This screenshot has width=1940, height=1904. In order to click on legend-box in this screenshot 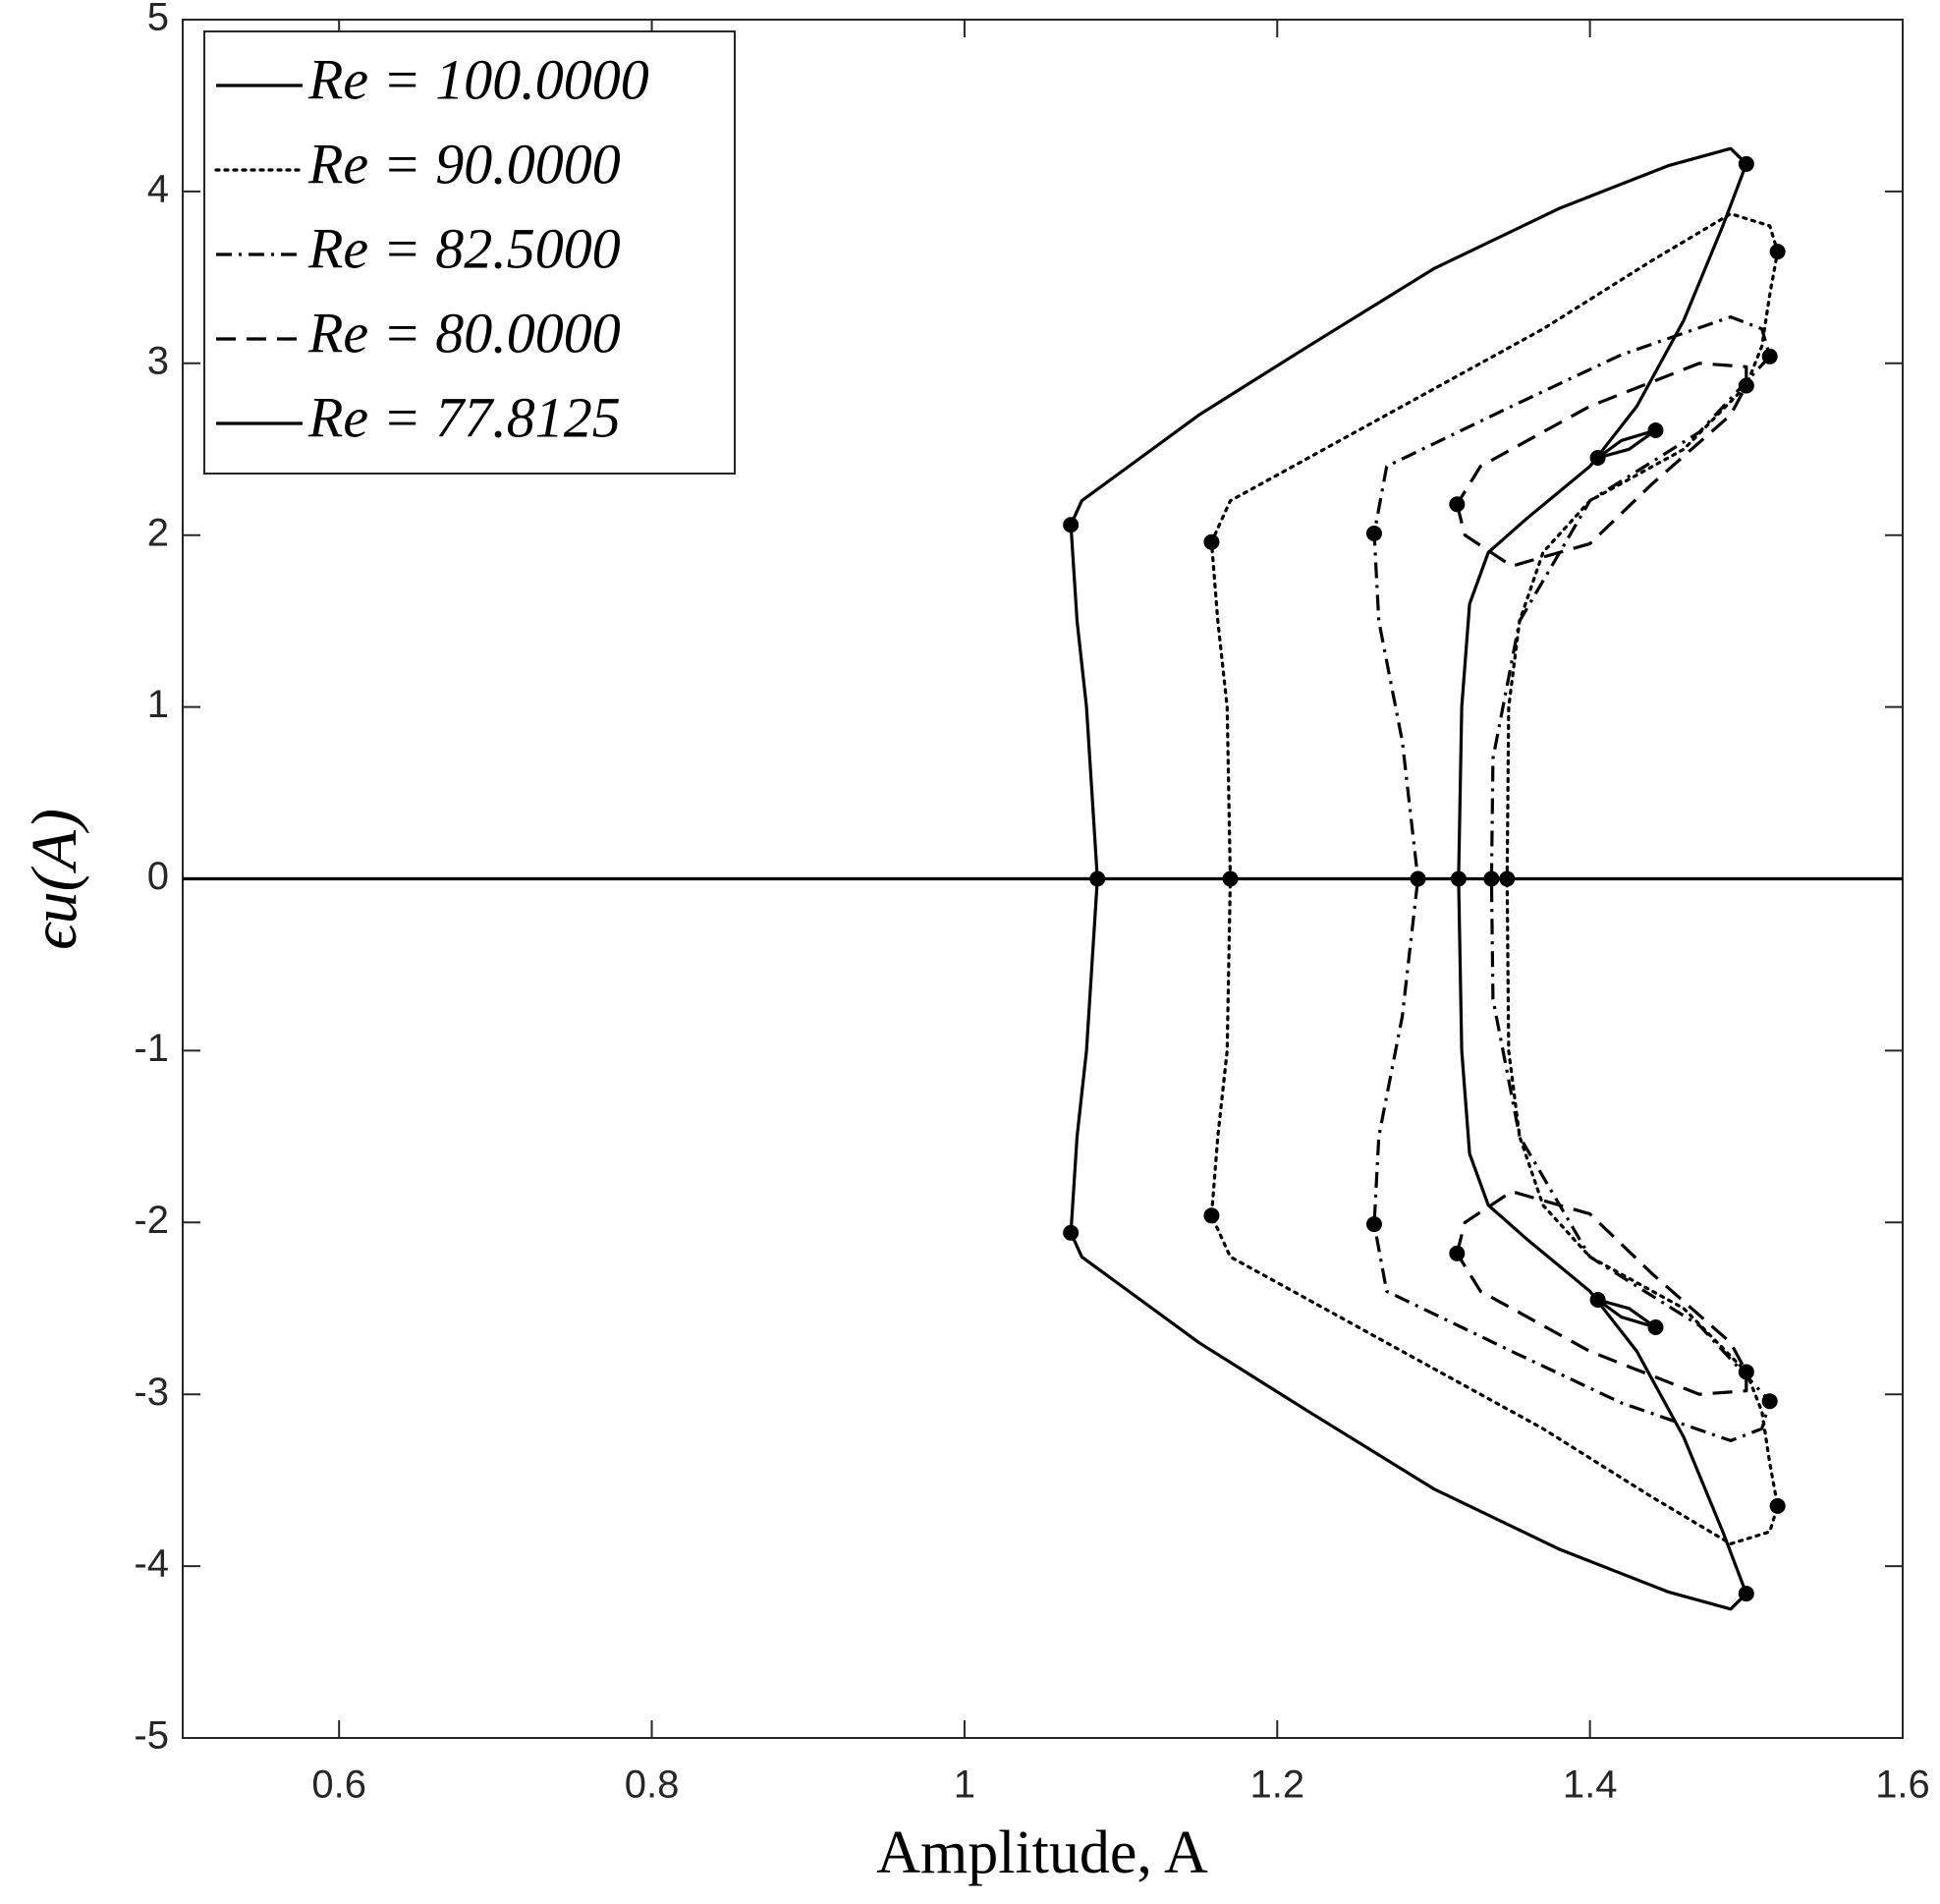, I will do `click(469, 252)`.